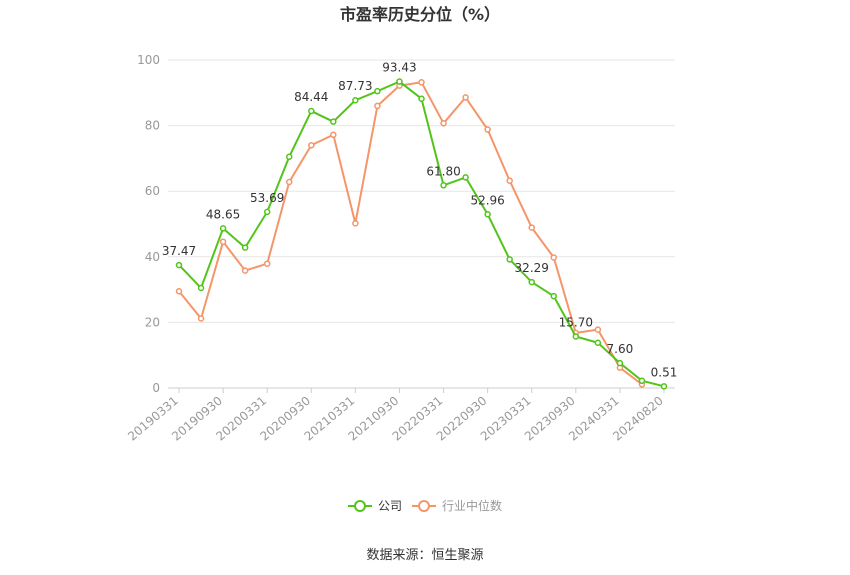 The image size is (850, 575). I want to click on data-label-20210331: 87.73, so click(355, 86).